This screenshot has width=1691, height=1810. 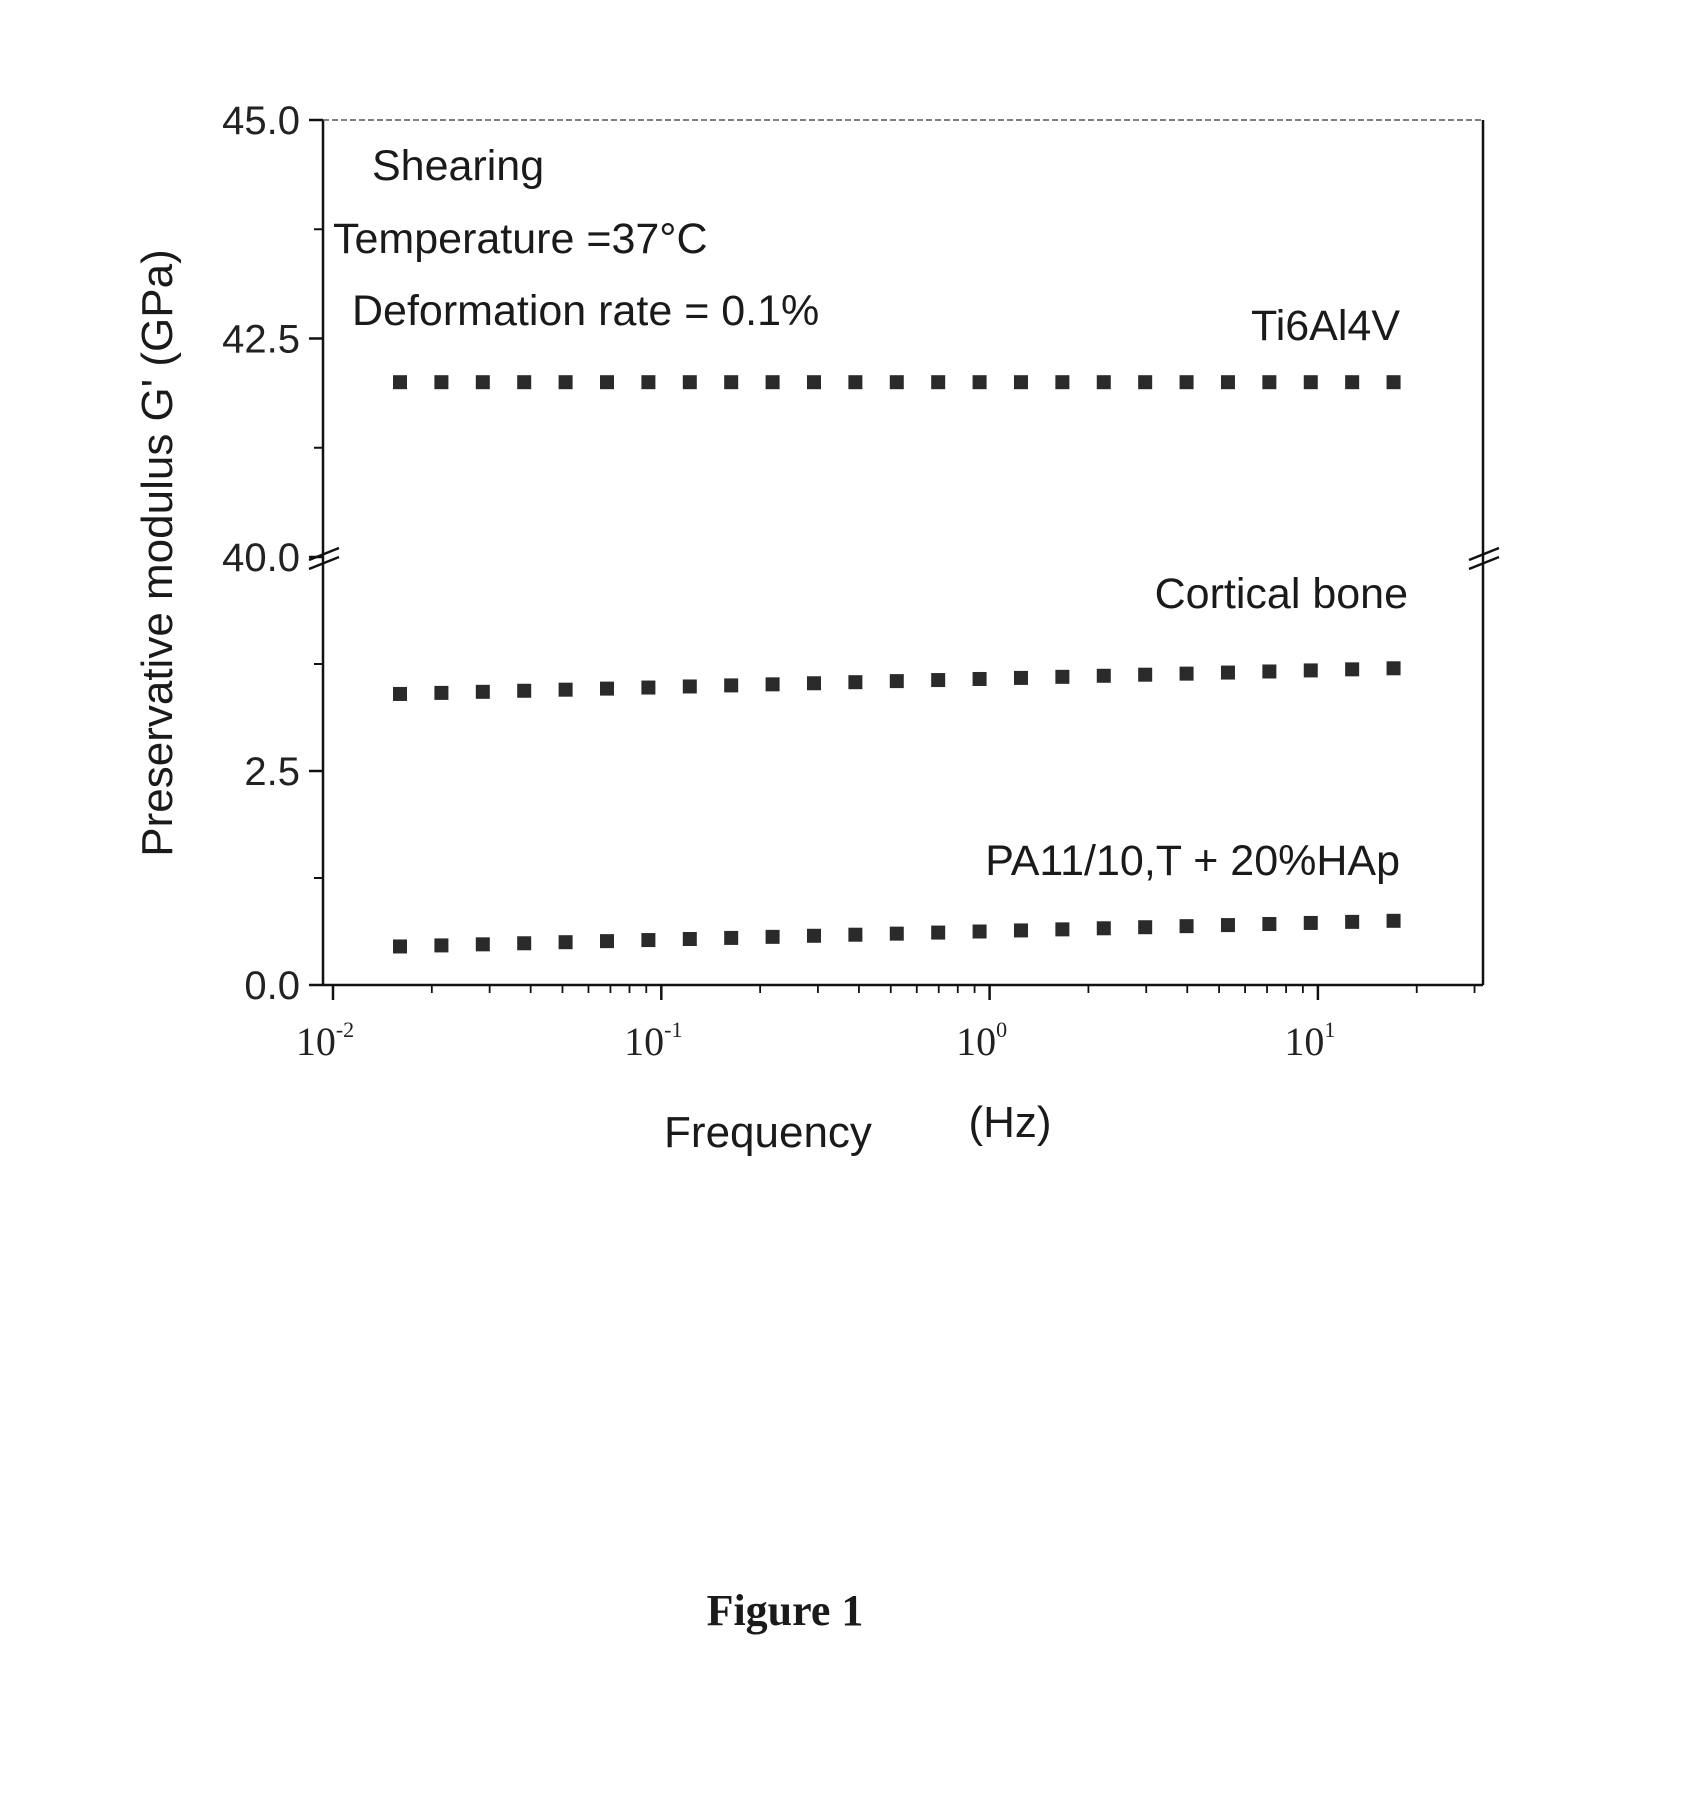 I want to click on series-label-cortical-bone: Cortical bone, so click(x=1281, y=594).